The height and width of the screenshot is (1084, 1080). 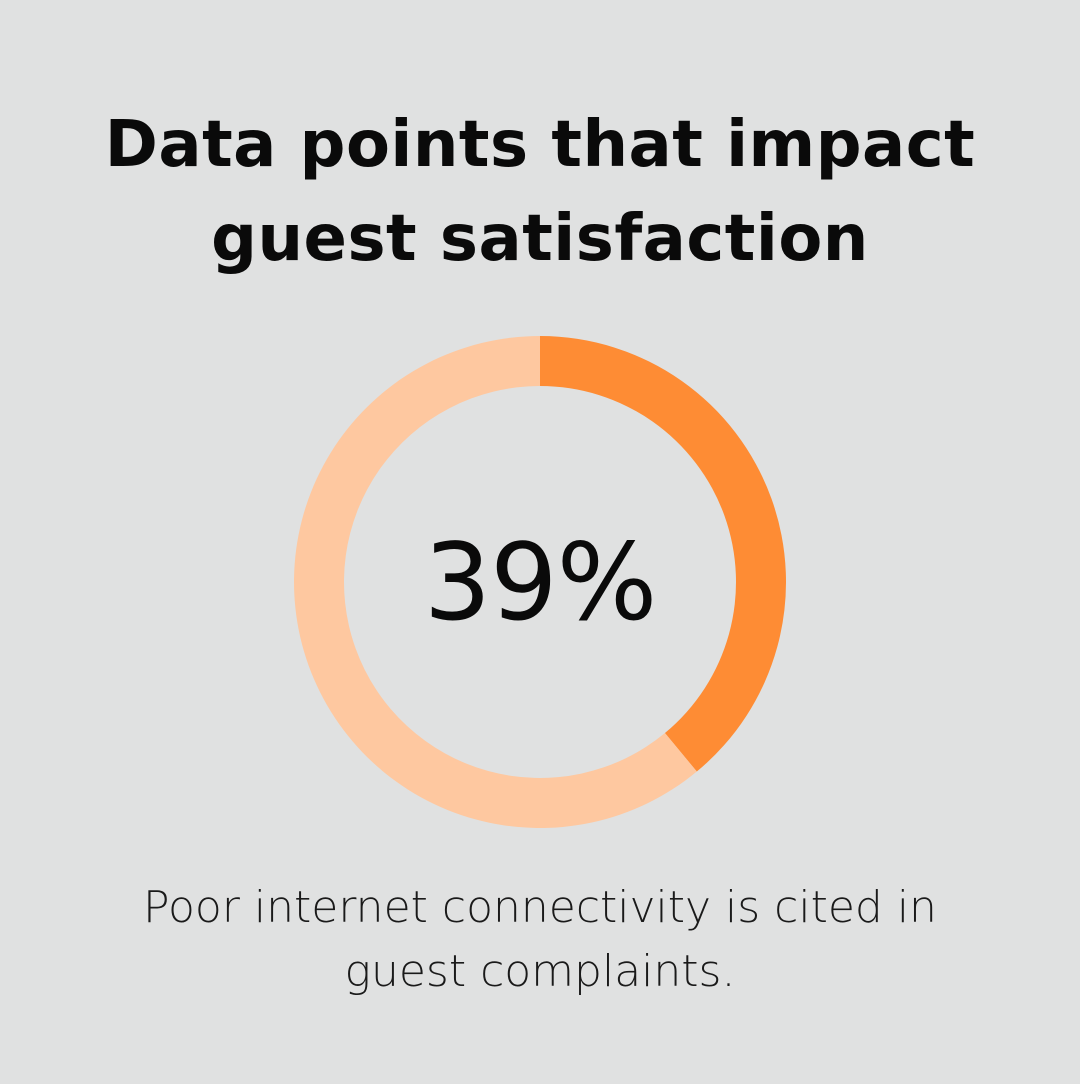 I want to click on title-line-2: guest satisfaction, so click(x=540, y=239).